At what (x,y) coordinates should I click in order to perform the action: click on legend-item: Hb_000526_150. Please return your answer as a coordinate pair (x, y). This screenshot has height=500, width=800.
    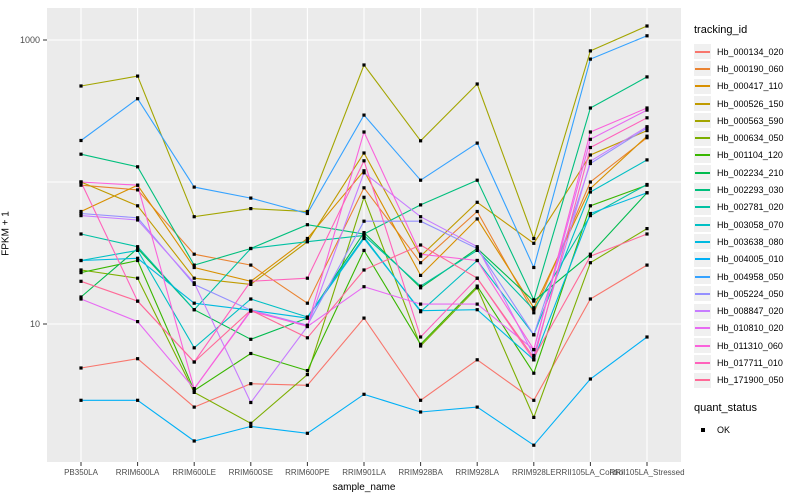
    Looking at the image, I should click on (747, 103).